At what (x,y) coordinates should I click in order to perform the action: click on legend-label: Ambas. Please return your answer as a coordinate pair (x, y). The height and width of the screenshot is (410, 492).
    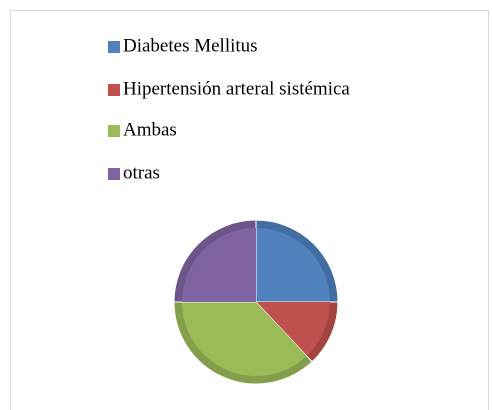
    Looking at the image, I should click on (150, 129).